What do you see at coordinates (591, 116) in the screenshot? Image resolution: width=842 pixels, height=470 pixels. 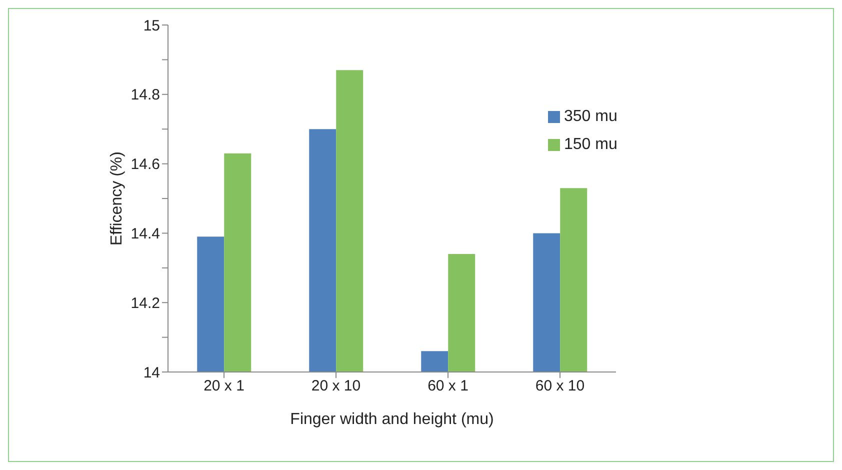 I see `legend-label: 350 mu` at bounding box center [591, 116].